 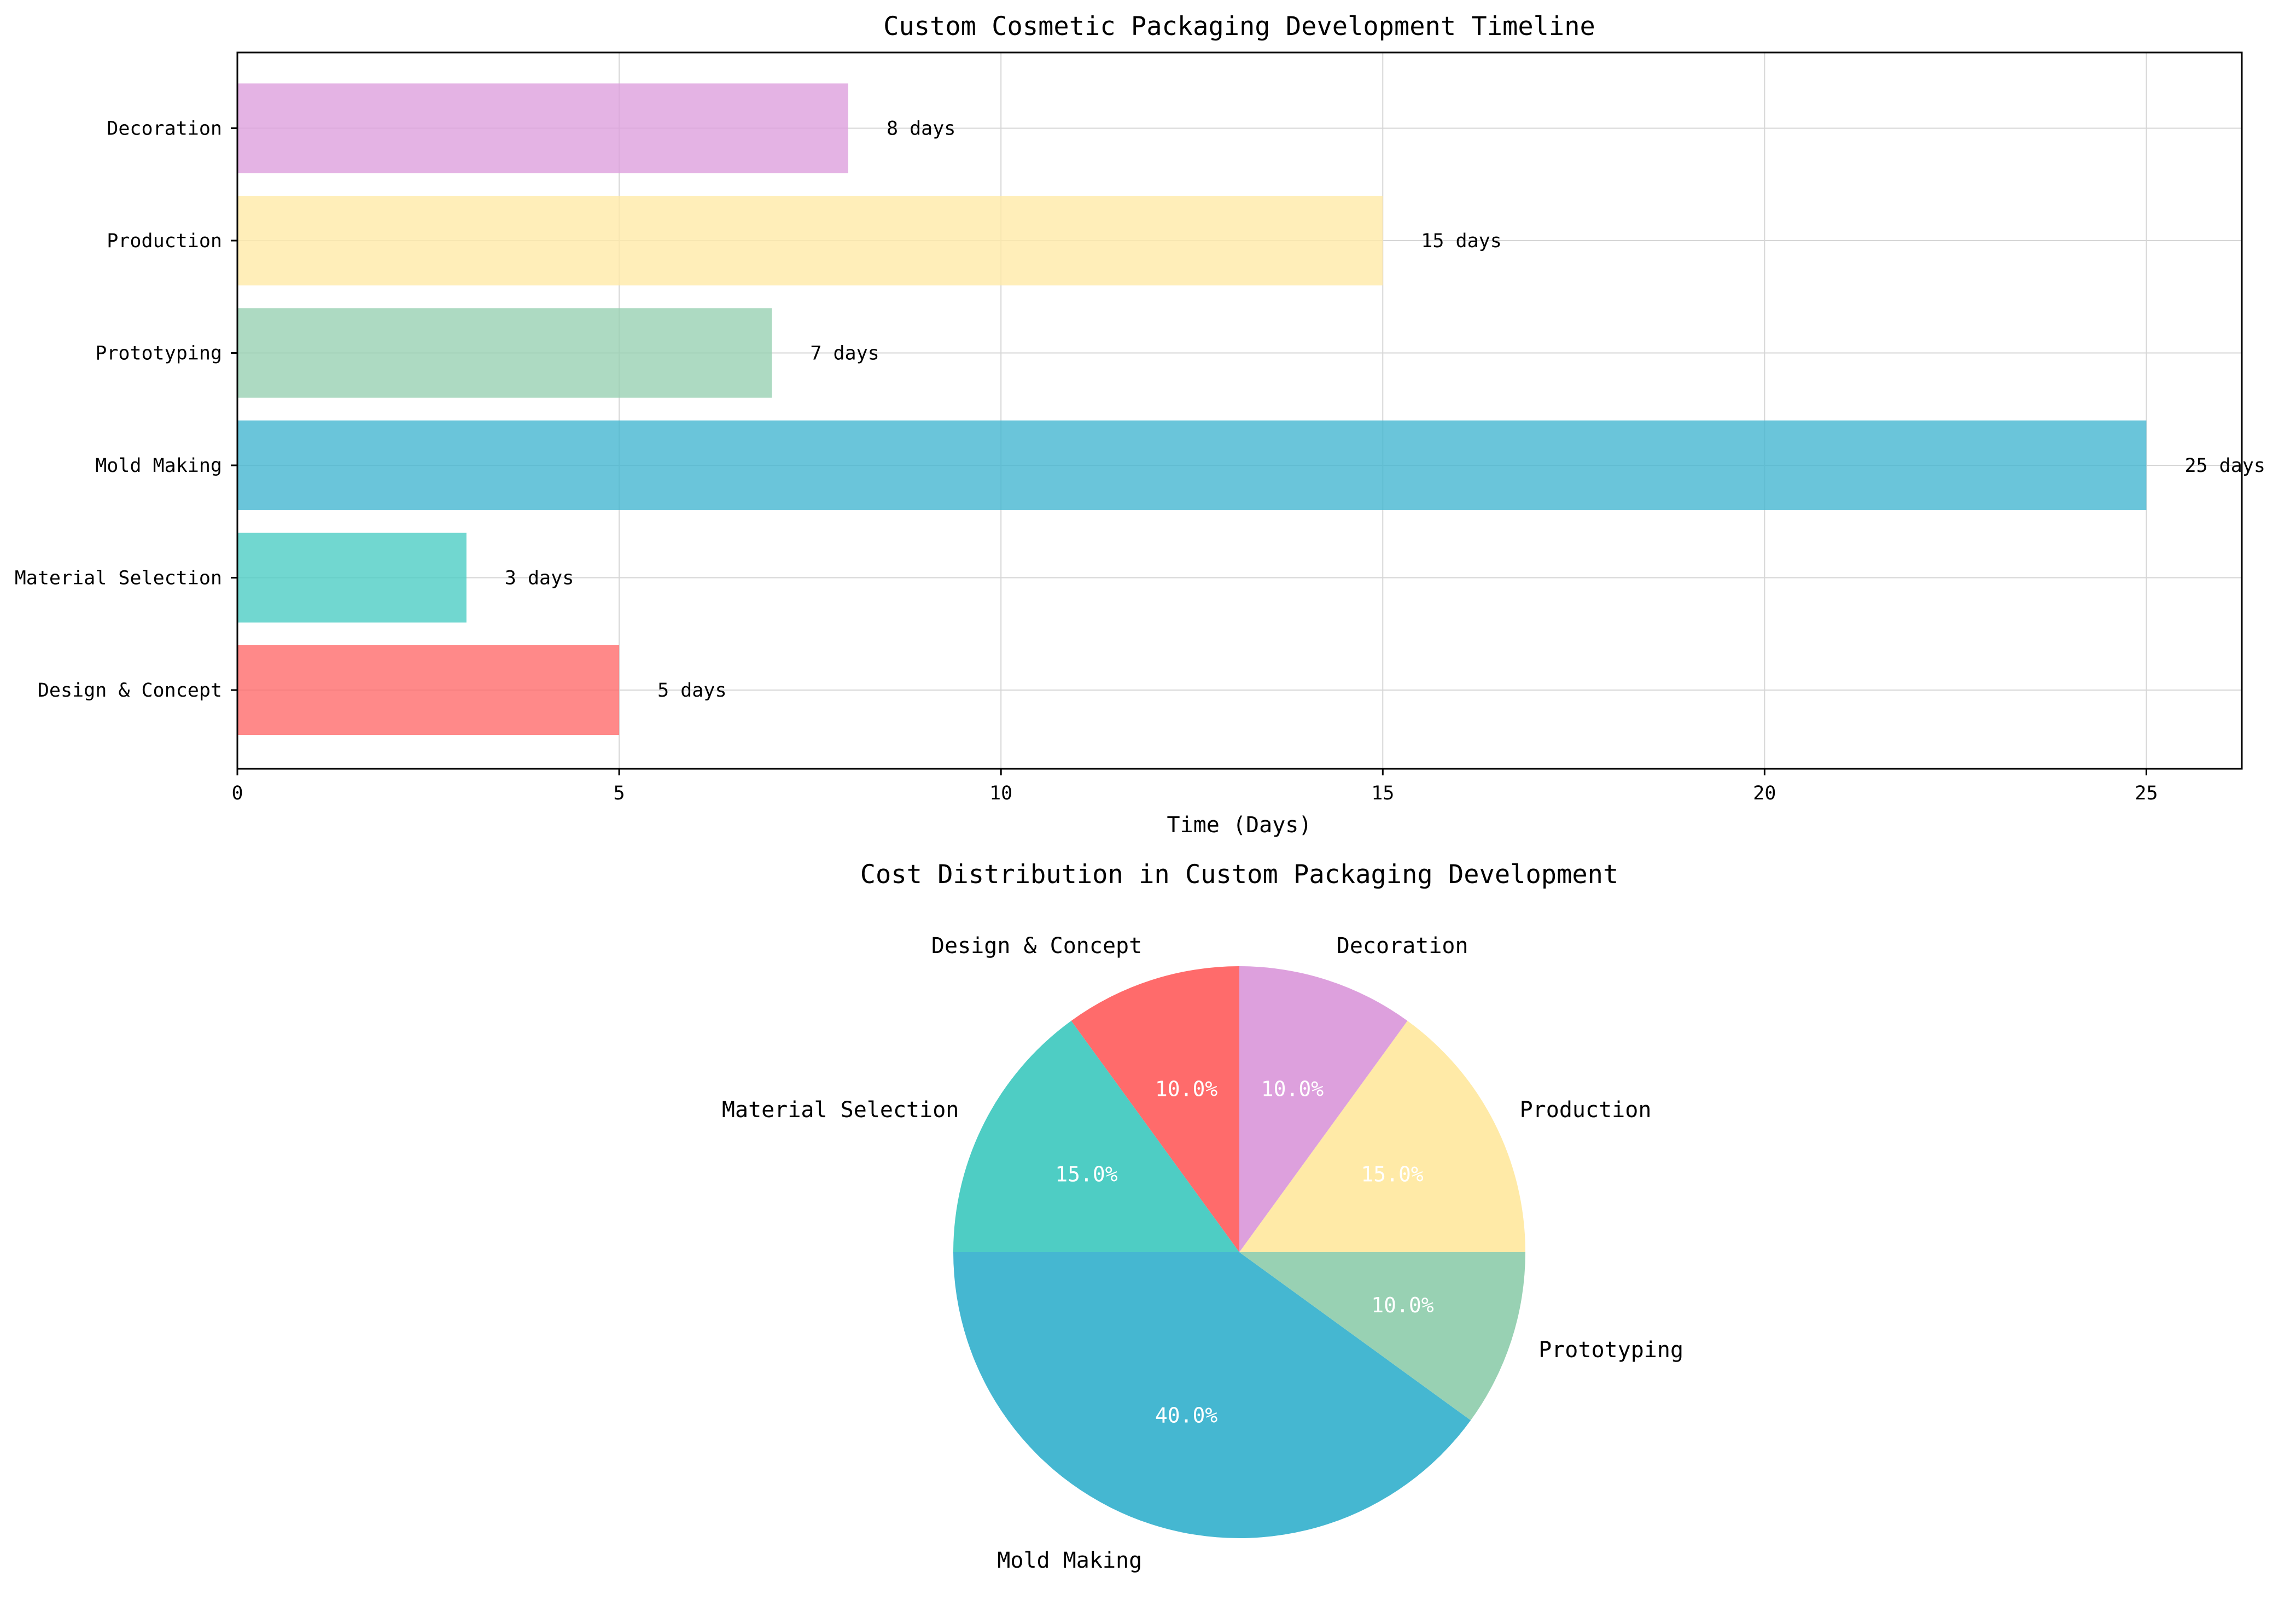 I want to click on cost-pie-percentages: 10.0% 15.0% 40.0% 10.0% 15.0% 10.0%, so click(x=1244, y=1252).